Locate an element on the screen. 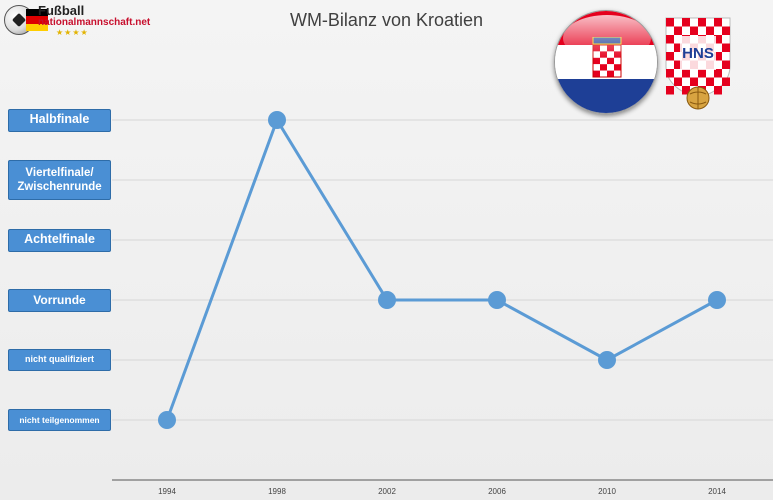 This screenshot has width=773, height=500. x-tick-label: 2014 is located at coordinates (717, 491).